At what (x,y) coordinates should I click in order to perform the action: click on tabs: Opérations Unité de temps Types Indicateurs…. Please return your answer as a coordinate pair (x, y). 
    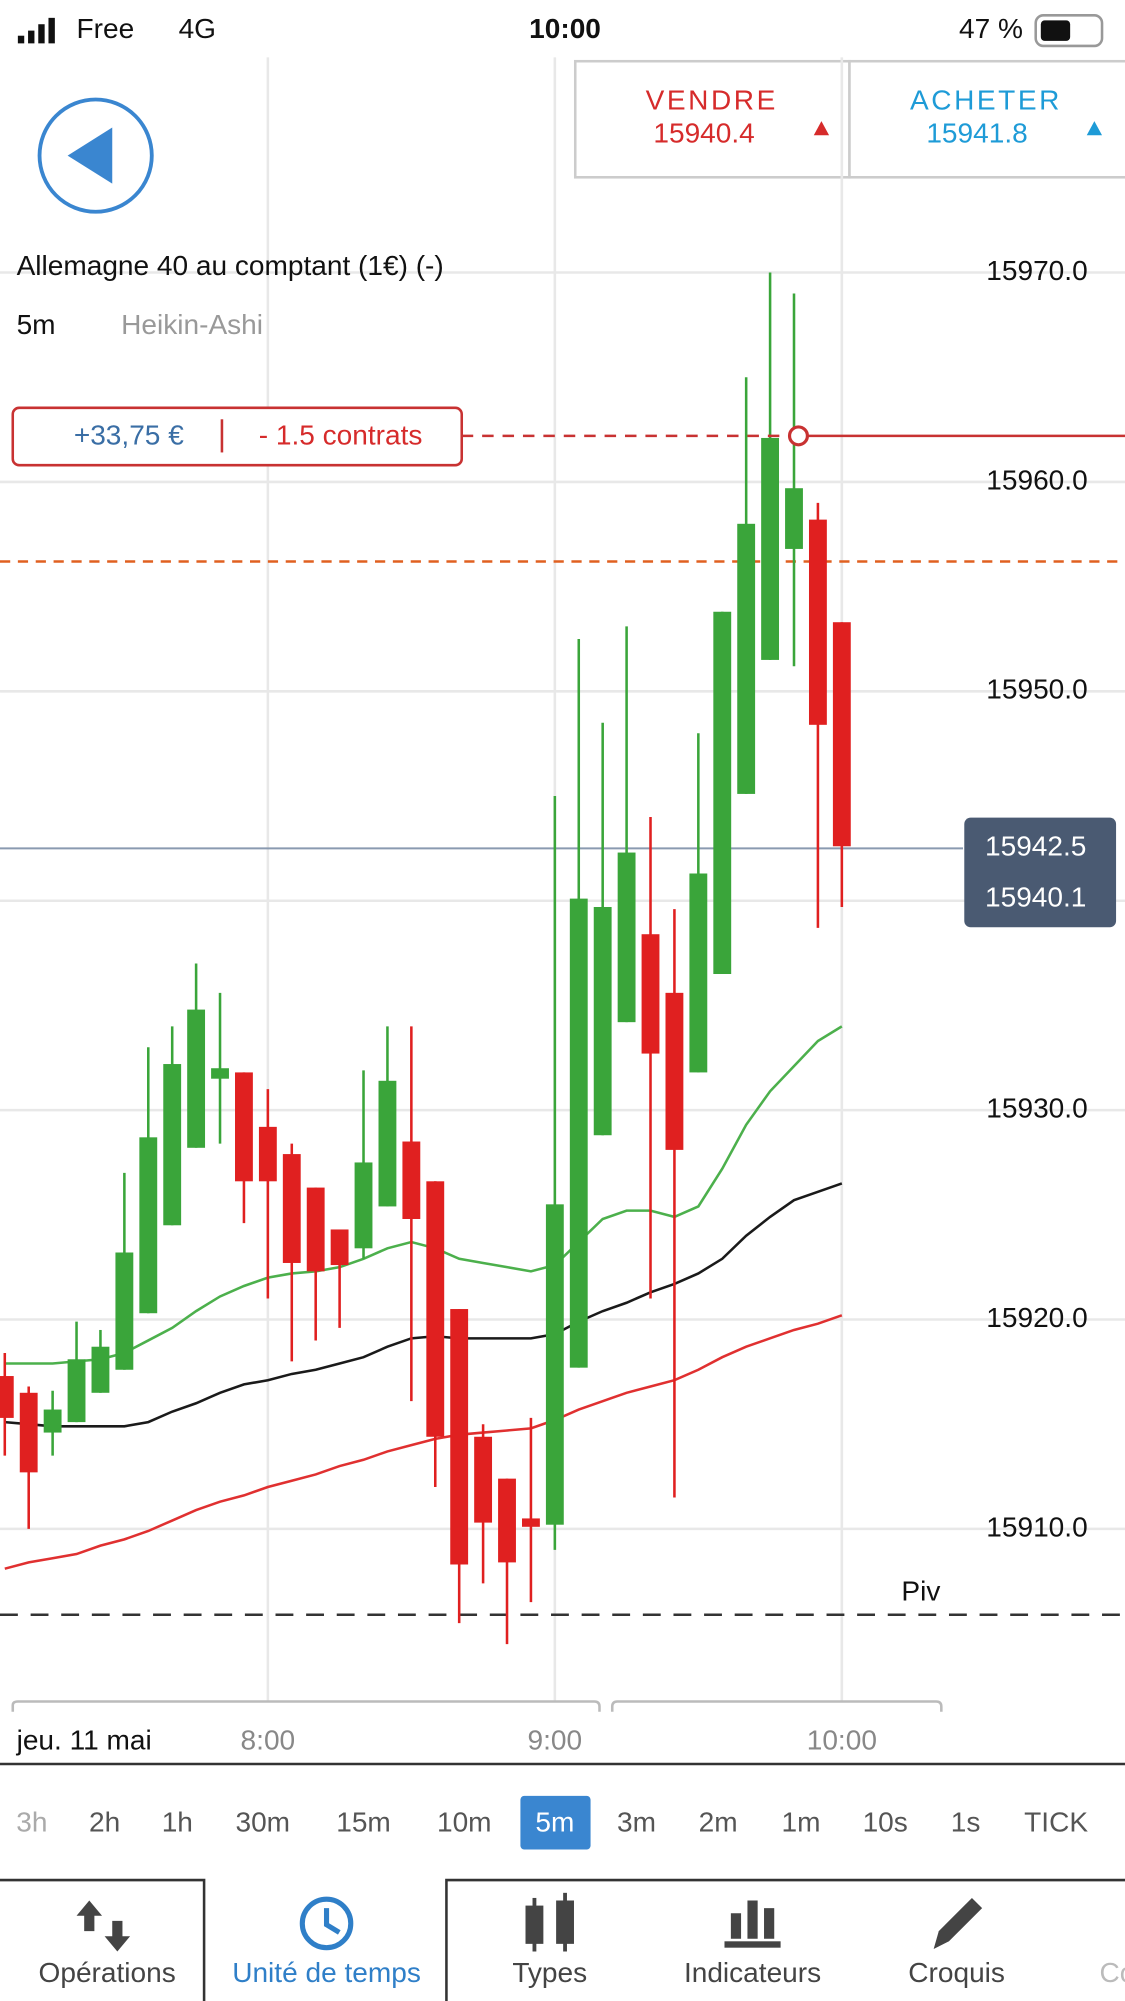
    Looking at the image, I should click on (582, 1972).